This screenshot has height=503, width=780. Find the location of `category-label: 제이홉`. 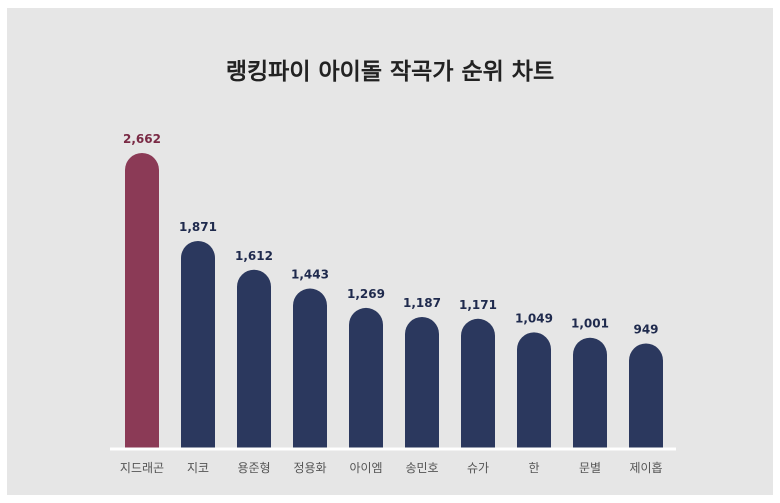

category-label: 제이홉 is located at coordinates (645, 468).